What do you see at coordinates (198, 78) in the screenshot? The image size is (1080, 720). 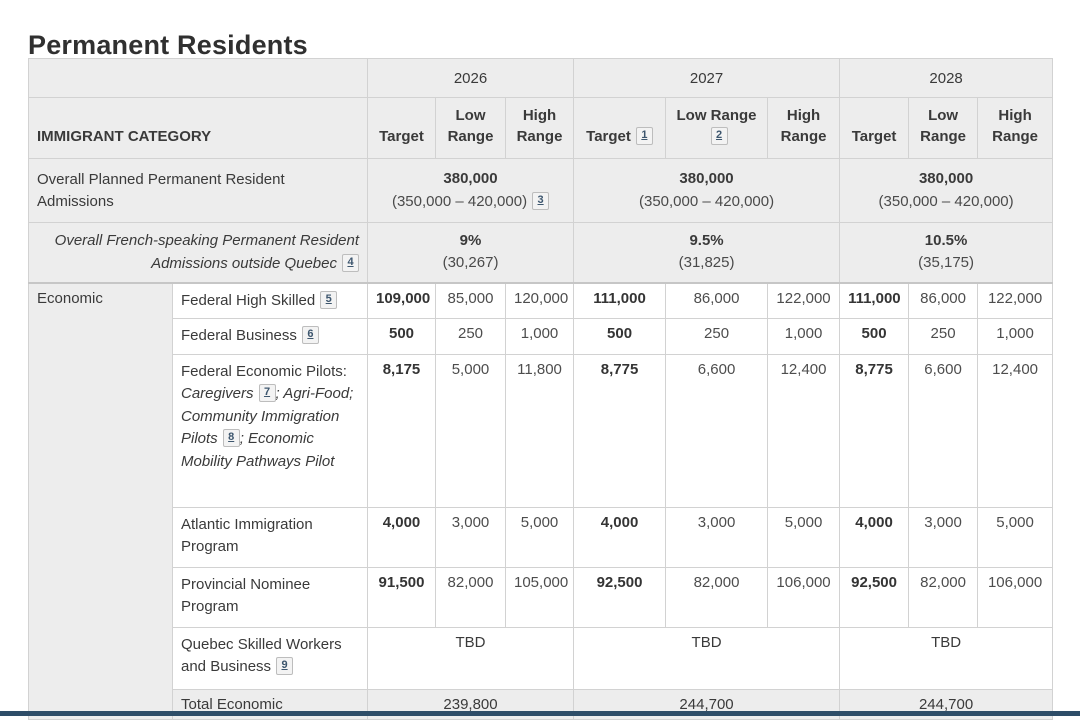 I see `blank-corner-cell` at bounding box center [198, 78].